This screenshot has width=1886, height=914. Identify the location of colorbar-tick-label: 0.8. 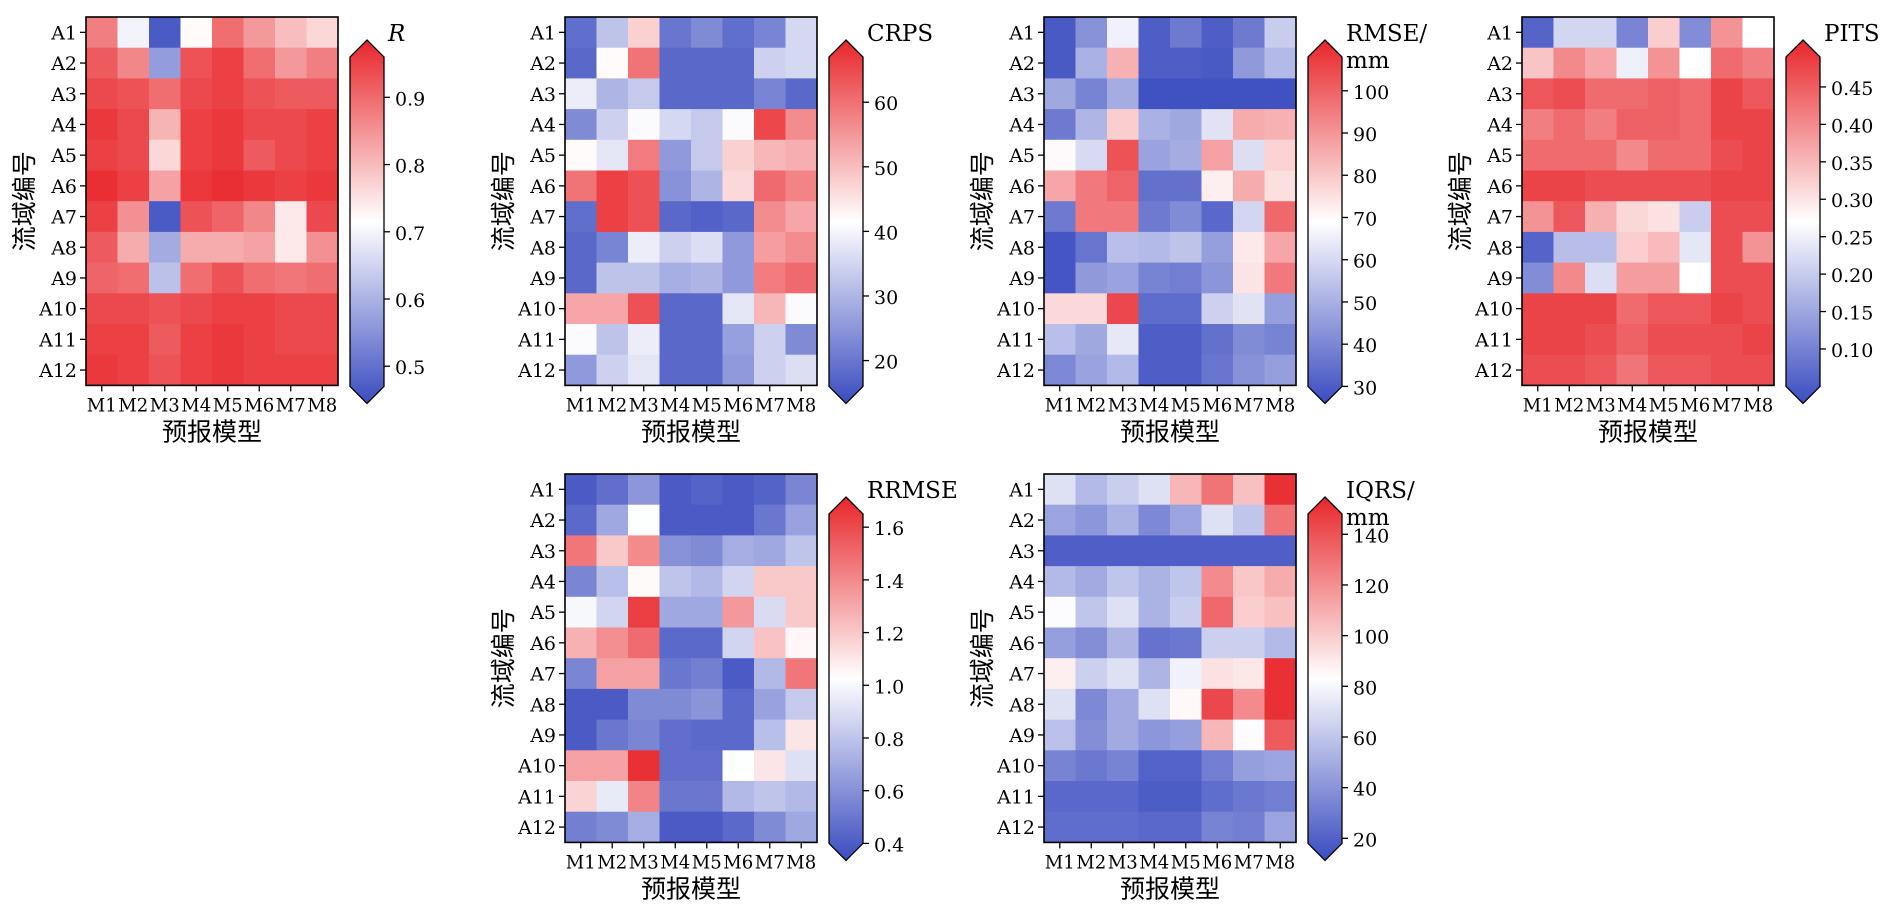
(410, 167).